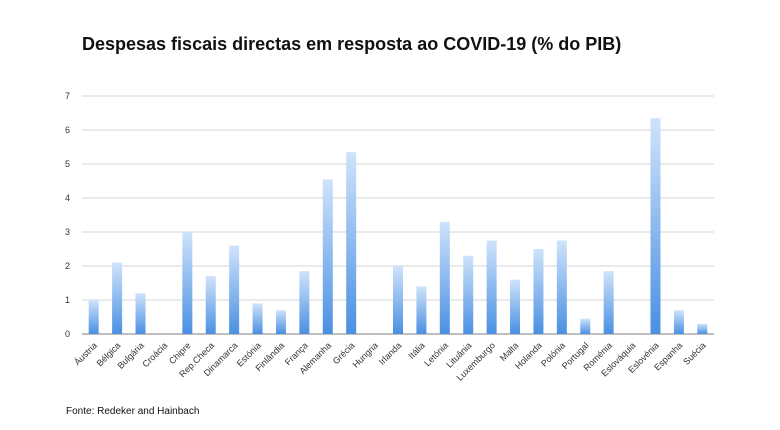  Describe the element at coordinates (67, 198) in the screenshot. I see `y-tick-label: 4` at that location.